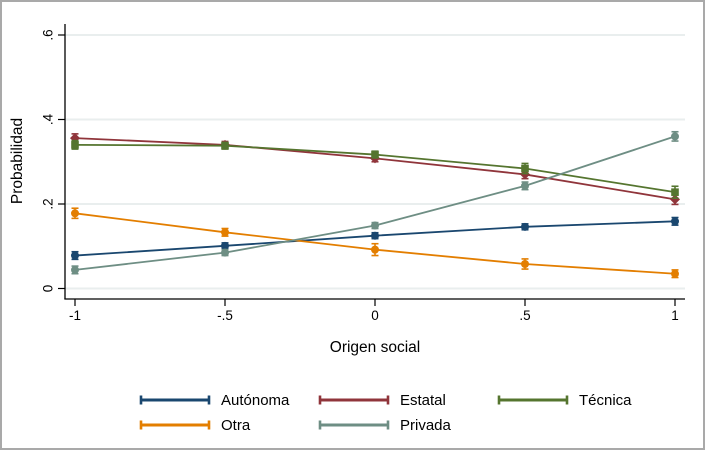 This screenshot has height=450, width=705. I want to click on series-line-estatal, so click(375, 169).